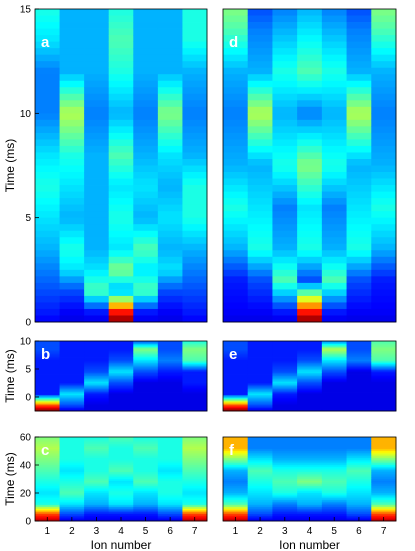 Image resolution: width=415 pixels, height=551 pixels. I want to click on x-tick-label: 3, so click(285, 531).